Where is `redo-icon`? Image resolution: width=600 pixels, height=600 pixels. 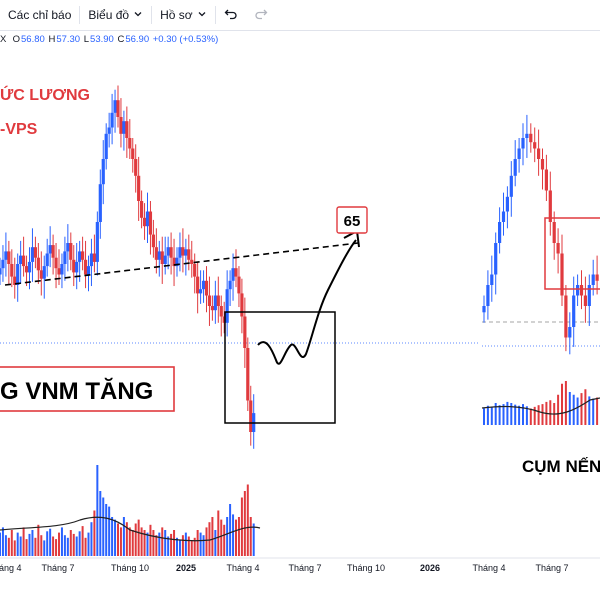
redo-icon is located at coordinates (261, 15).